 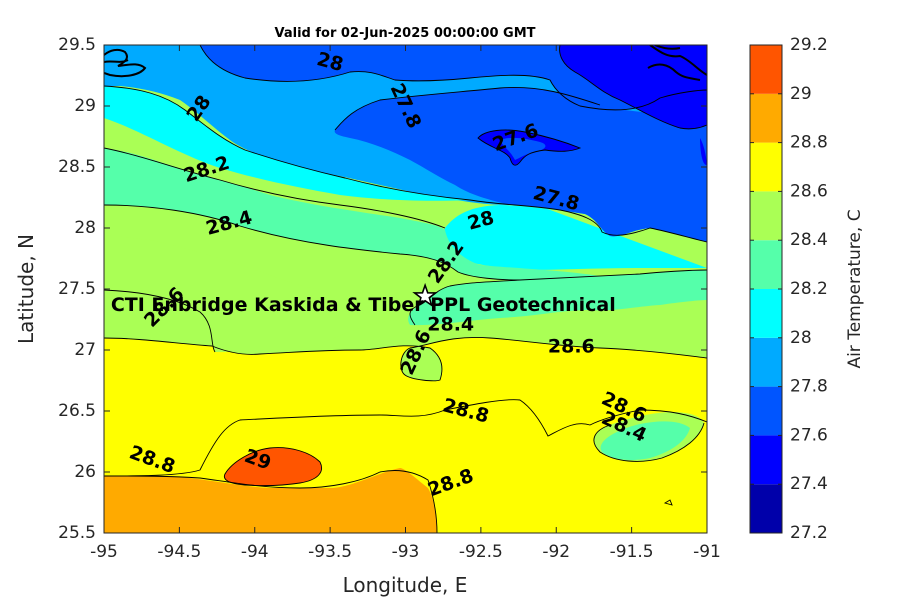 What do you see at coordinates (855, 288) in the screenshot?
I see `colorbar-label: Air Temperature, C` at bounding box center [855, 288].